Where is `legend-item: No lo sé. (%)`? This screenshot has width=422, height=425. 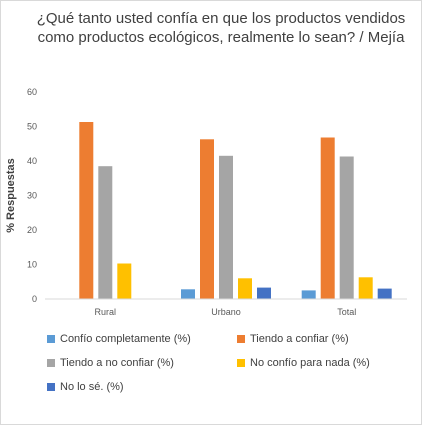
legend-item: No lo sé. (%) is located at coordinates (85, 387).